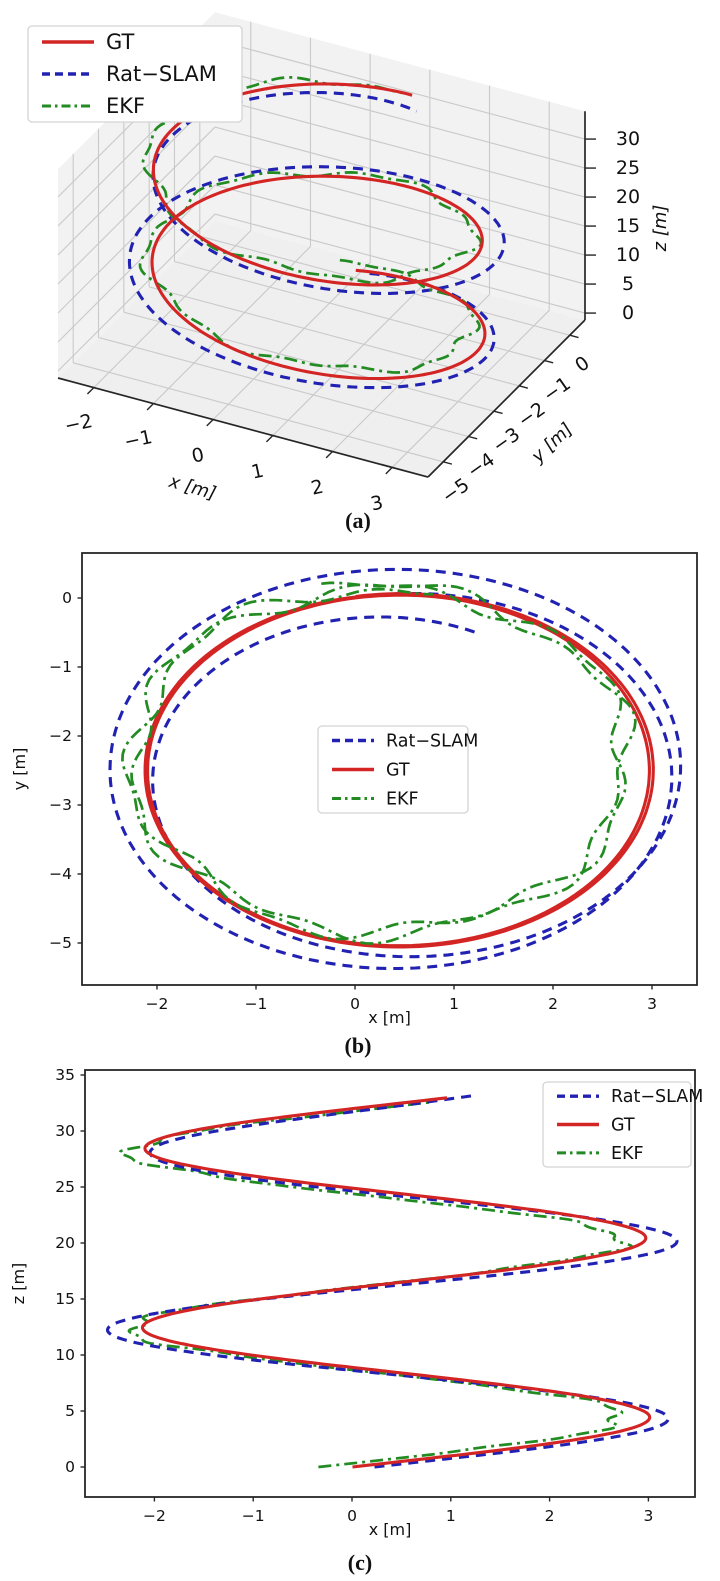 The width and height of the screenshot is (720, 1581). I want to click on x-axis-edge, so click(243, 427).